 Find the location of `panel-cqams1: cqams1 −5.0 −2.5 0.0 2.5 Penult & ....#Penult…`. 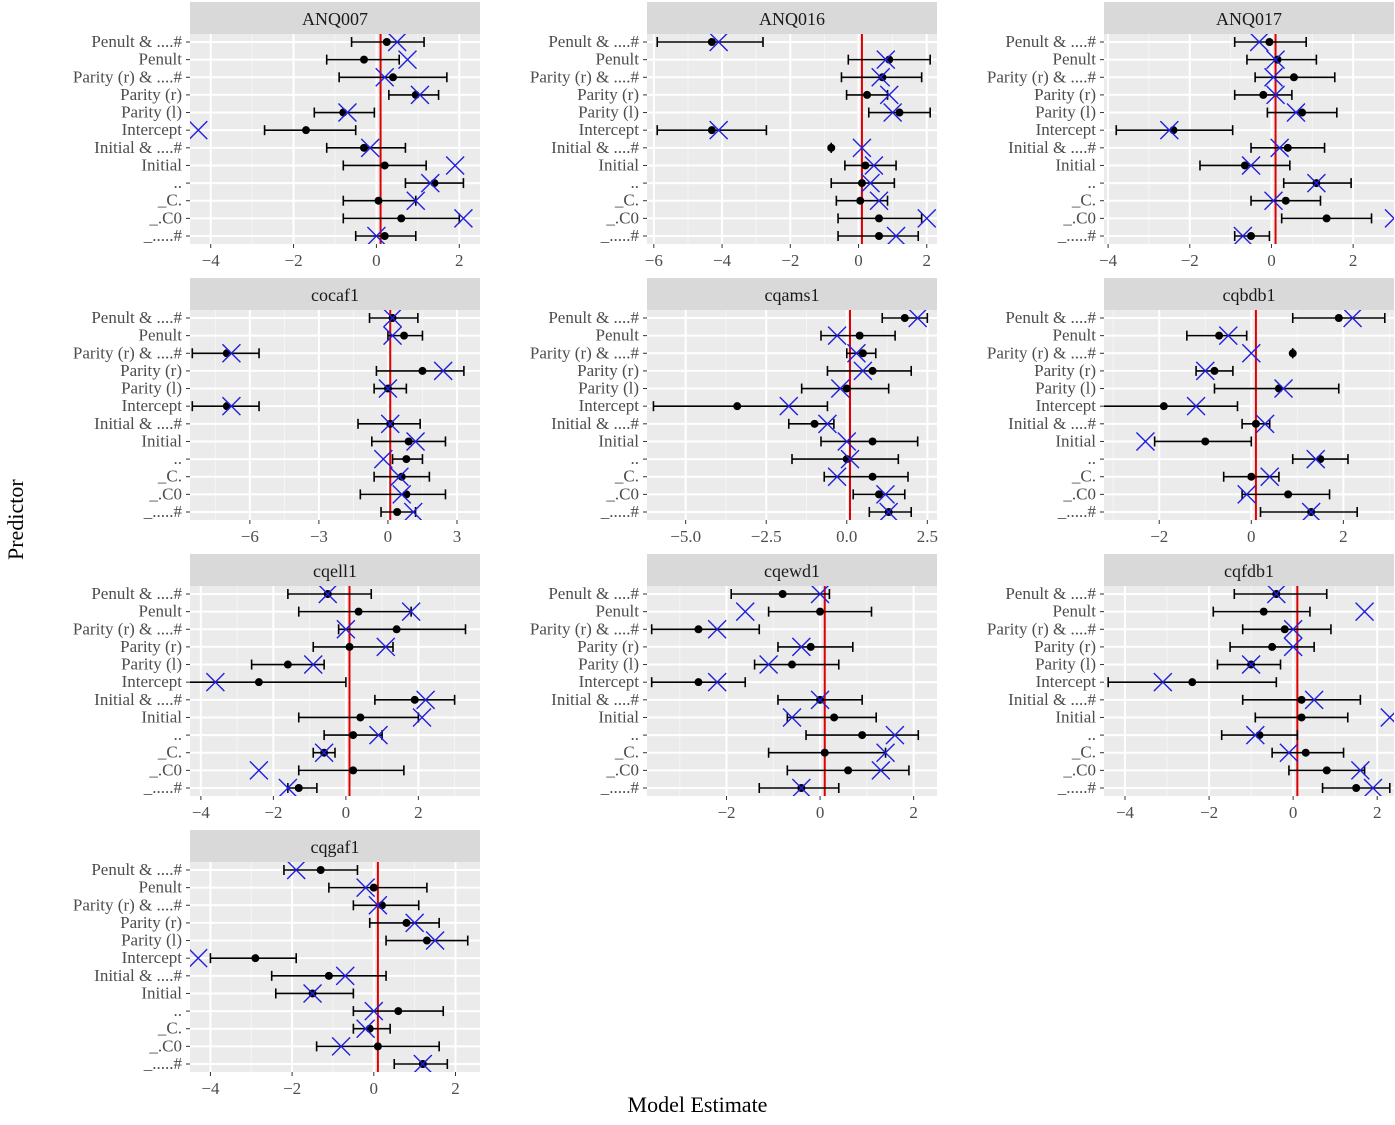

panel-cqams1: cqams1 −5.0 −2.5 0.0 2.5 Penult & ....#Penult… is located at coordinates (734, 412).